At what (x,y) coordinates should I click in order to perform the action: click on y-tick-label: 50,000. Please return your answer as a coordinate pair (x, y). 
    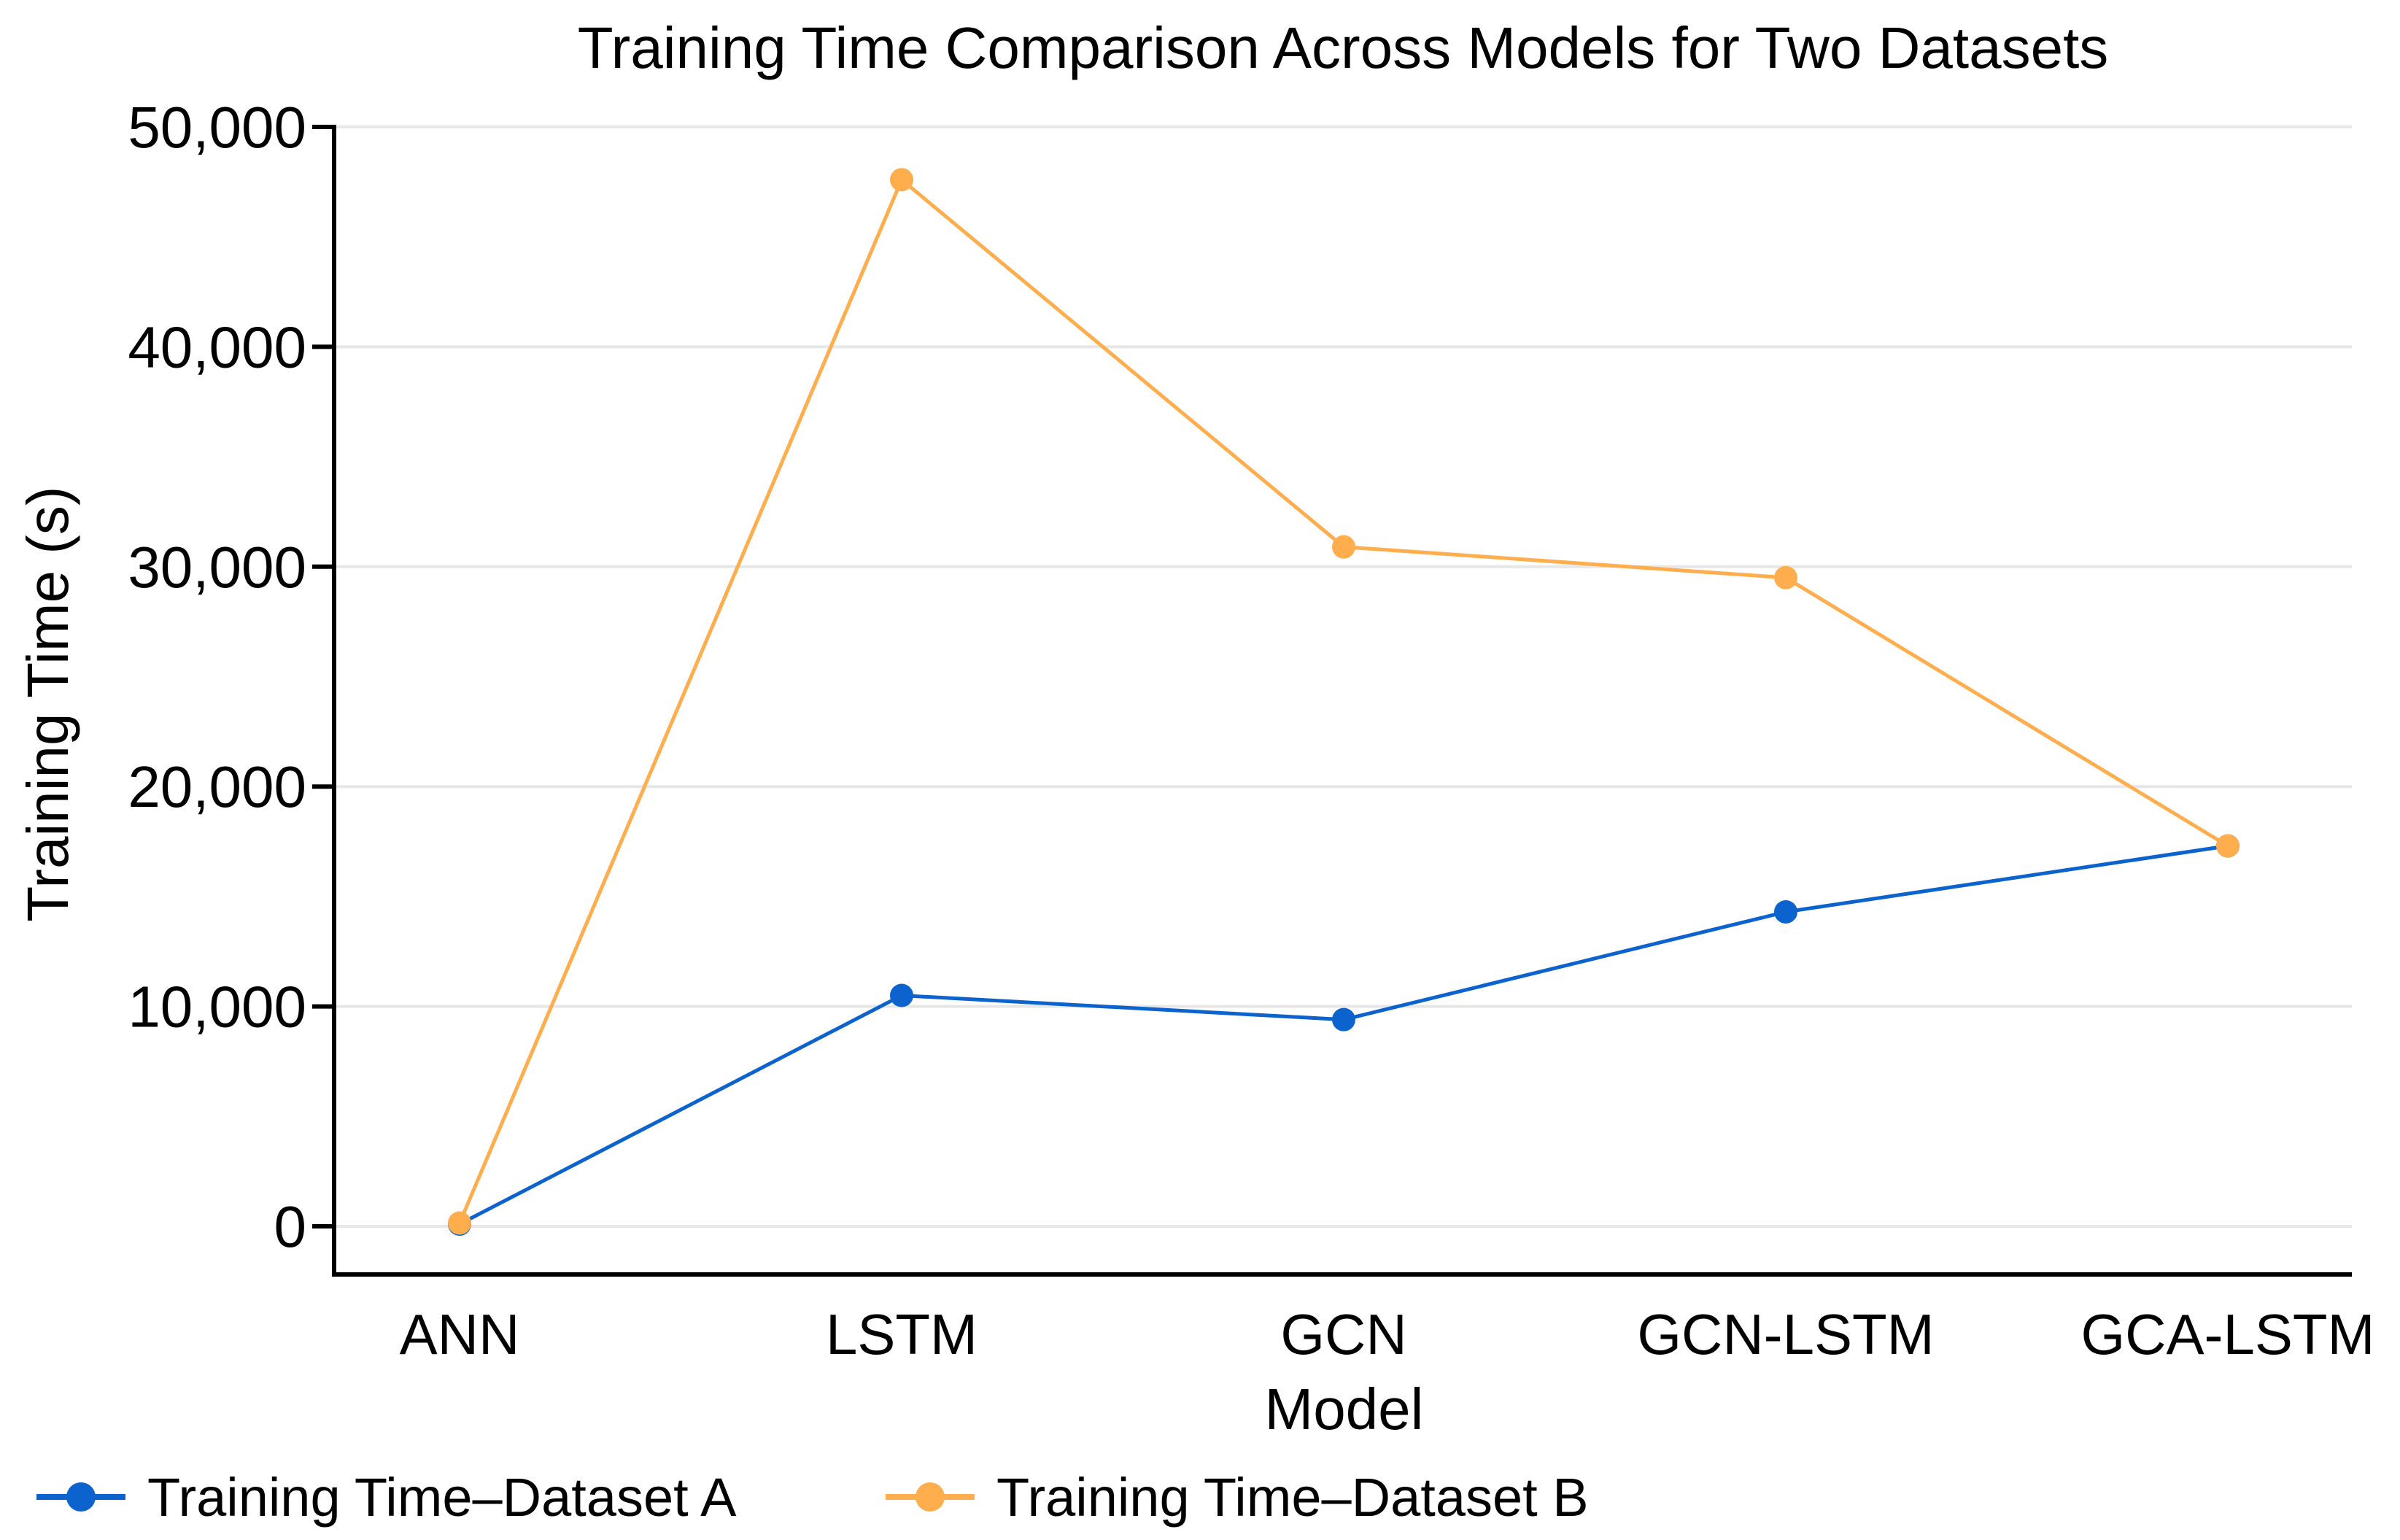
    Looking at the image, I should click on (217, 127).